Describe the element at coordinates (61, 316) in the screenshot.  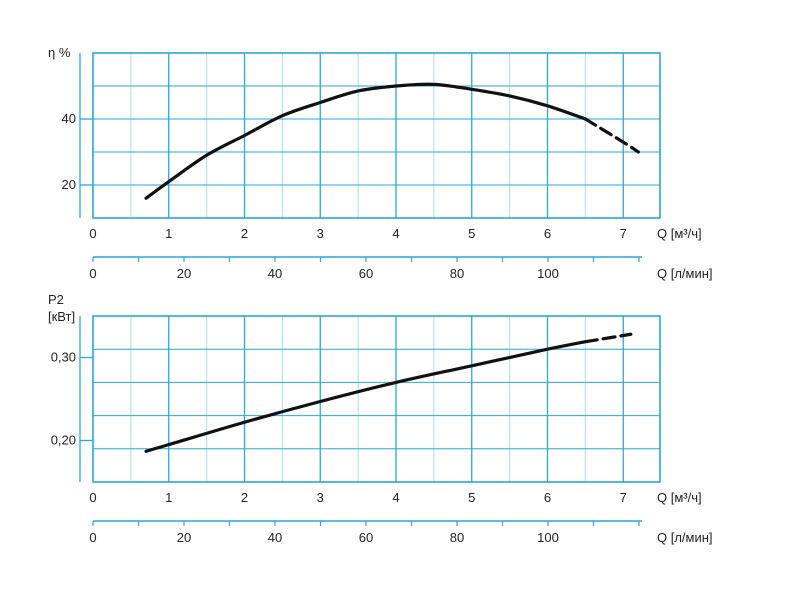
I see `y-axis-unit-label: [кВт]` at that location.